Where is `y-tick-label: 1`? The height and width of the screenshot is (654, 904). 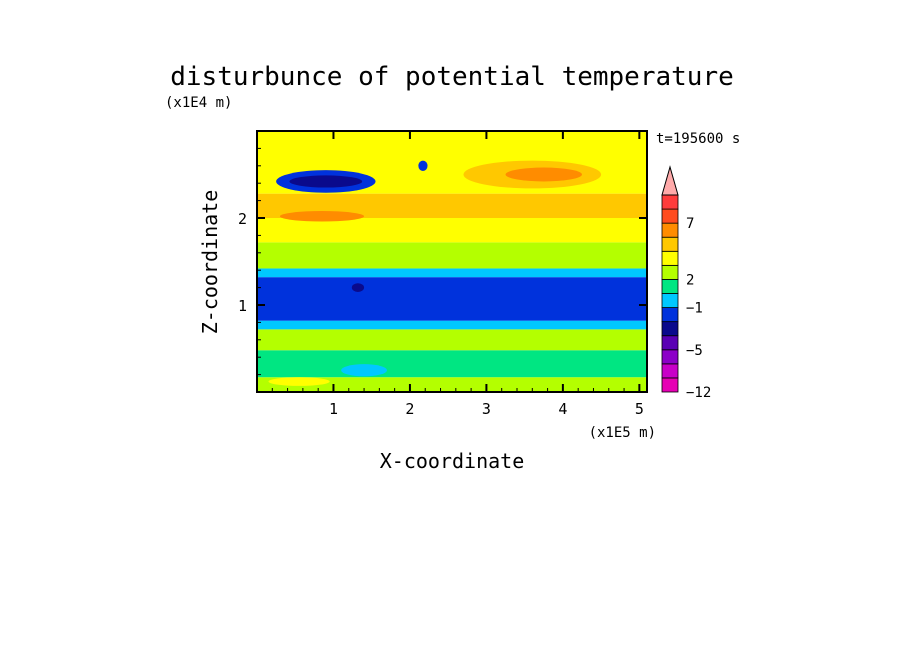
y-tick-label: 1 is located at coordinates (242, 306).